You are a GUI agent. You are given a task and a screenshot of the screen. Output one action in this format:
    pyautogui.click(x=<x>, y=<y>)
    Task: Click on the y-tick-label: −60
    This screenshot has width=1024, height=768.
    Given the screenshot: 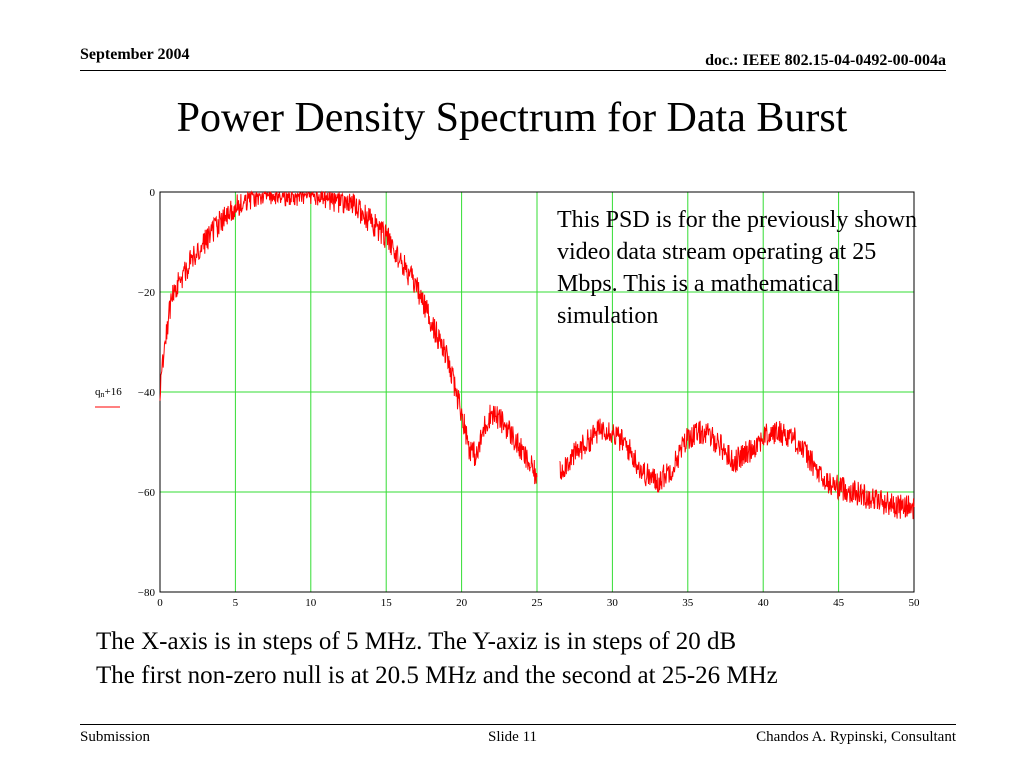 What is the action you would take?
    pyautogui.click(x=147, y=493)
    